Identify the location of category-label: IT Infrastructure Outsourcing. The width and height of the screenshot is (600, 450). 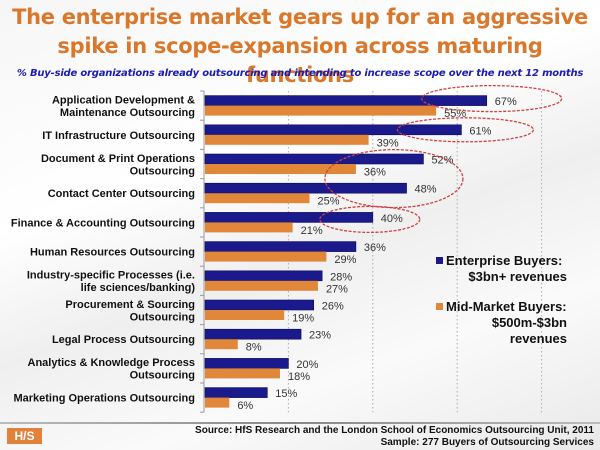
(118, 136).